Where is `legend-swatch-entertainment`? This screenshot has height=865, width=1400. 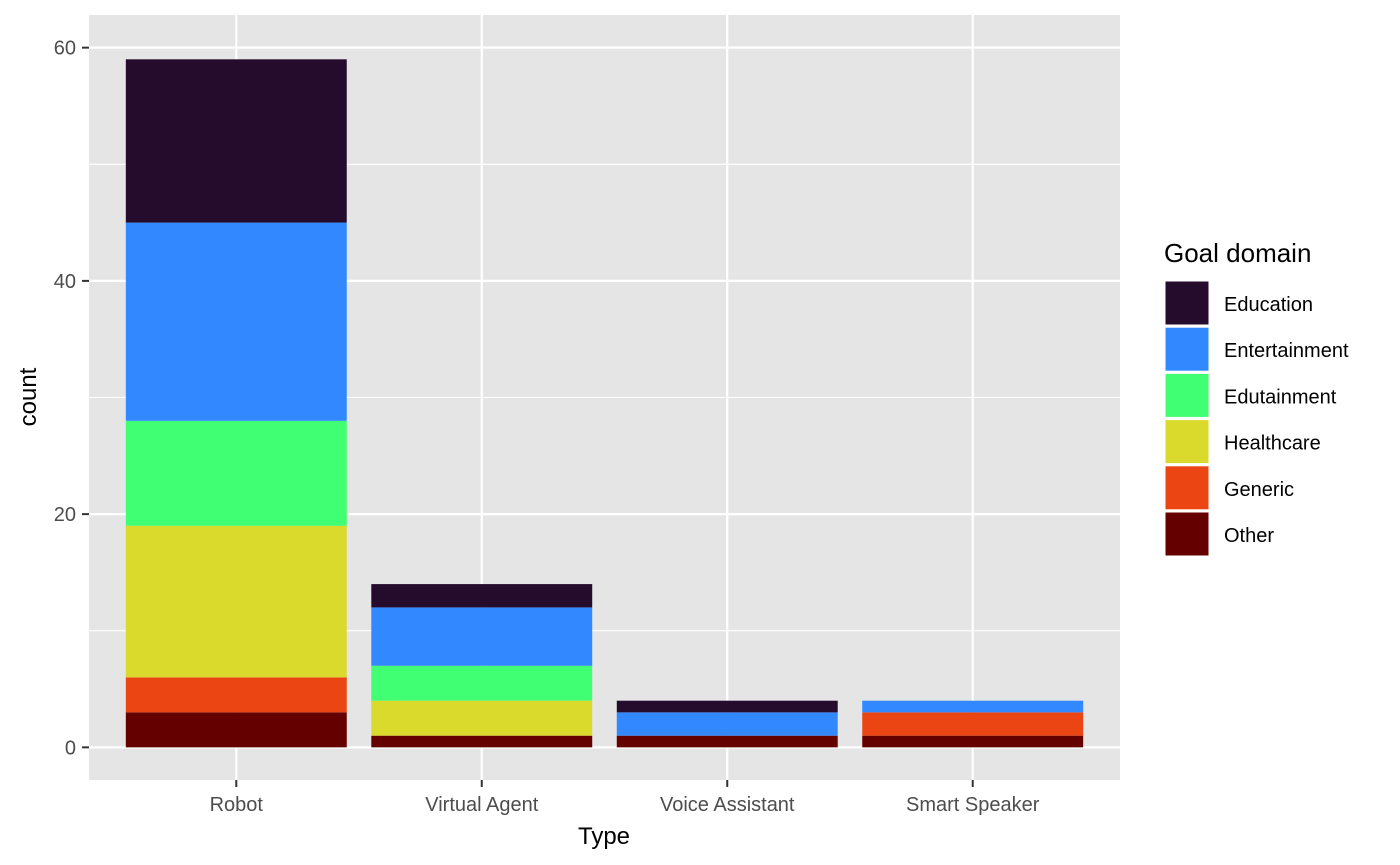 legend-swatch-entertainment is located at coordinates (1187, 349).